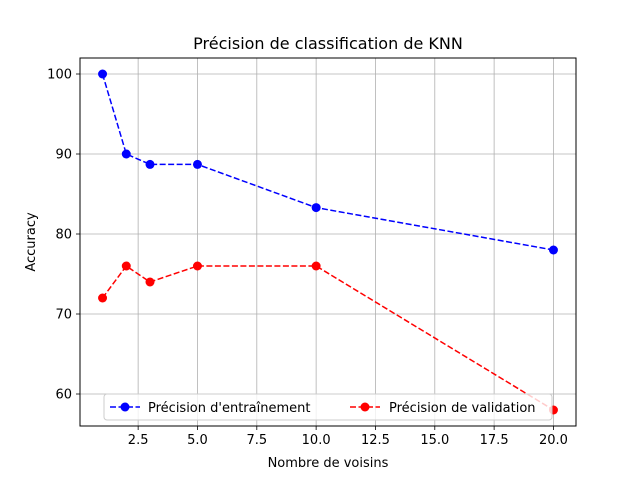 The width and height of the screenshot is (640, 480). What do you see at coordinates (125, 407) in the screenshot?
I see `legend-marker-training` at bounding box center [125, 407].